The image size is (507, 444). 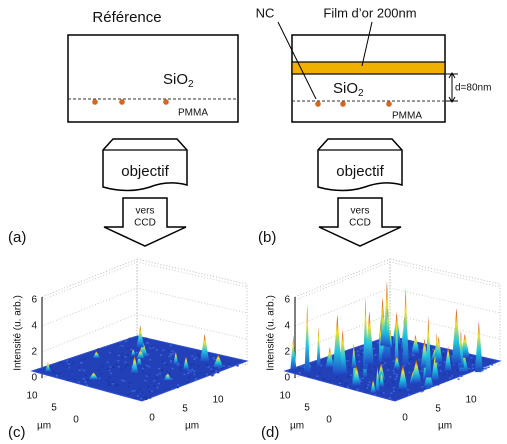 What do you see at coordinates (368, 68) in the screenshot?
I see `gold-film` at bounding box center [368, 68].